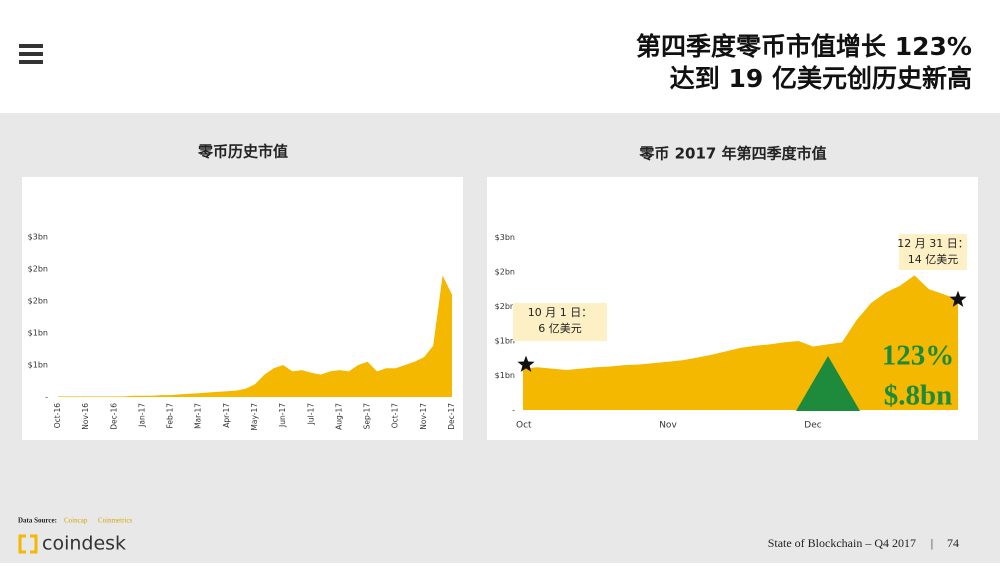 The image size is (1000, 567). Describe the element at coordinates (76, 521) in the screenshot. I see `source-link: Coincap` at that location.